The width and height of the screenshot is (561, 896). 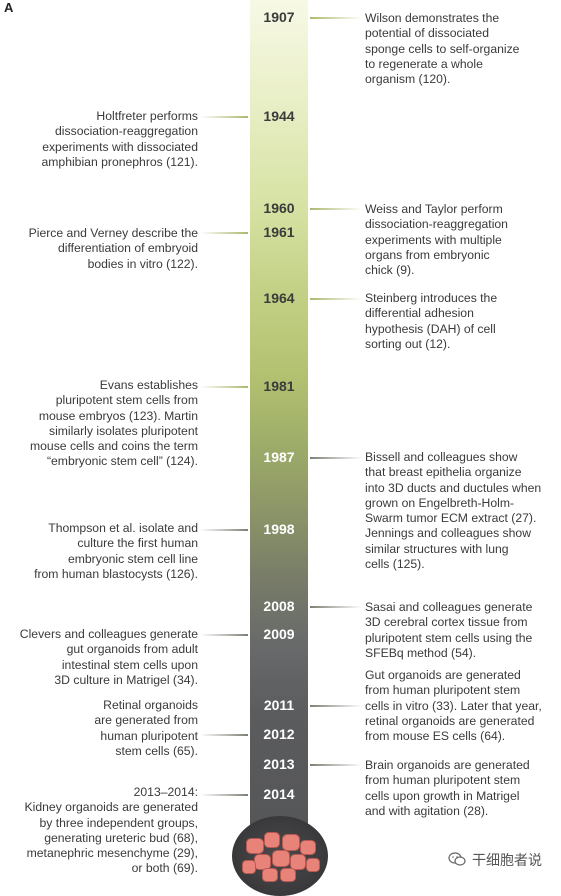 What do you see at coordinates (224, 735) in the screenshot?
I see `connector-2012` at bounding box center [224, 735].